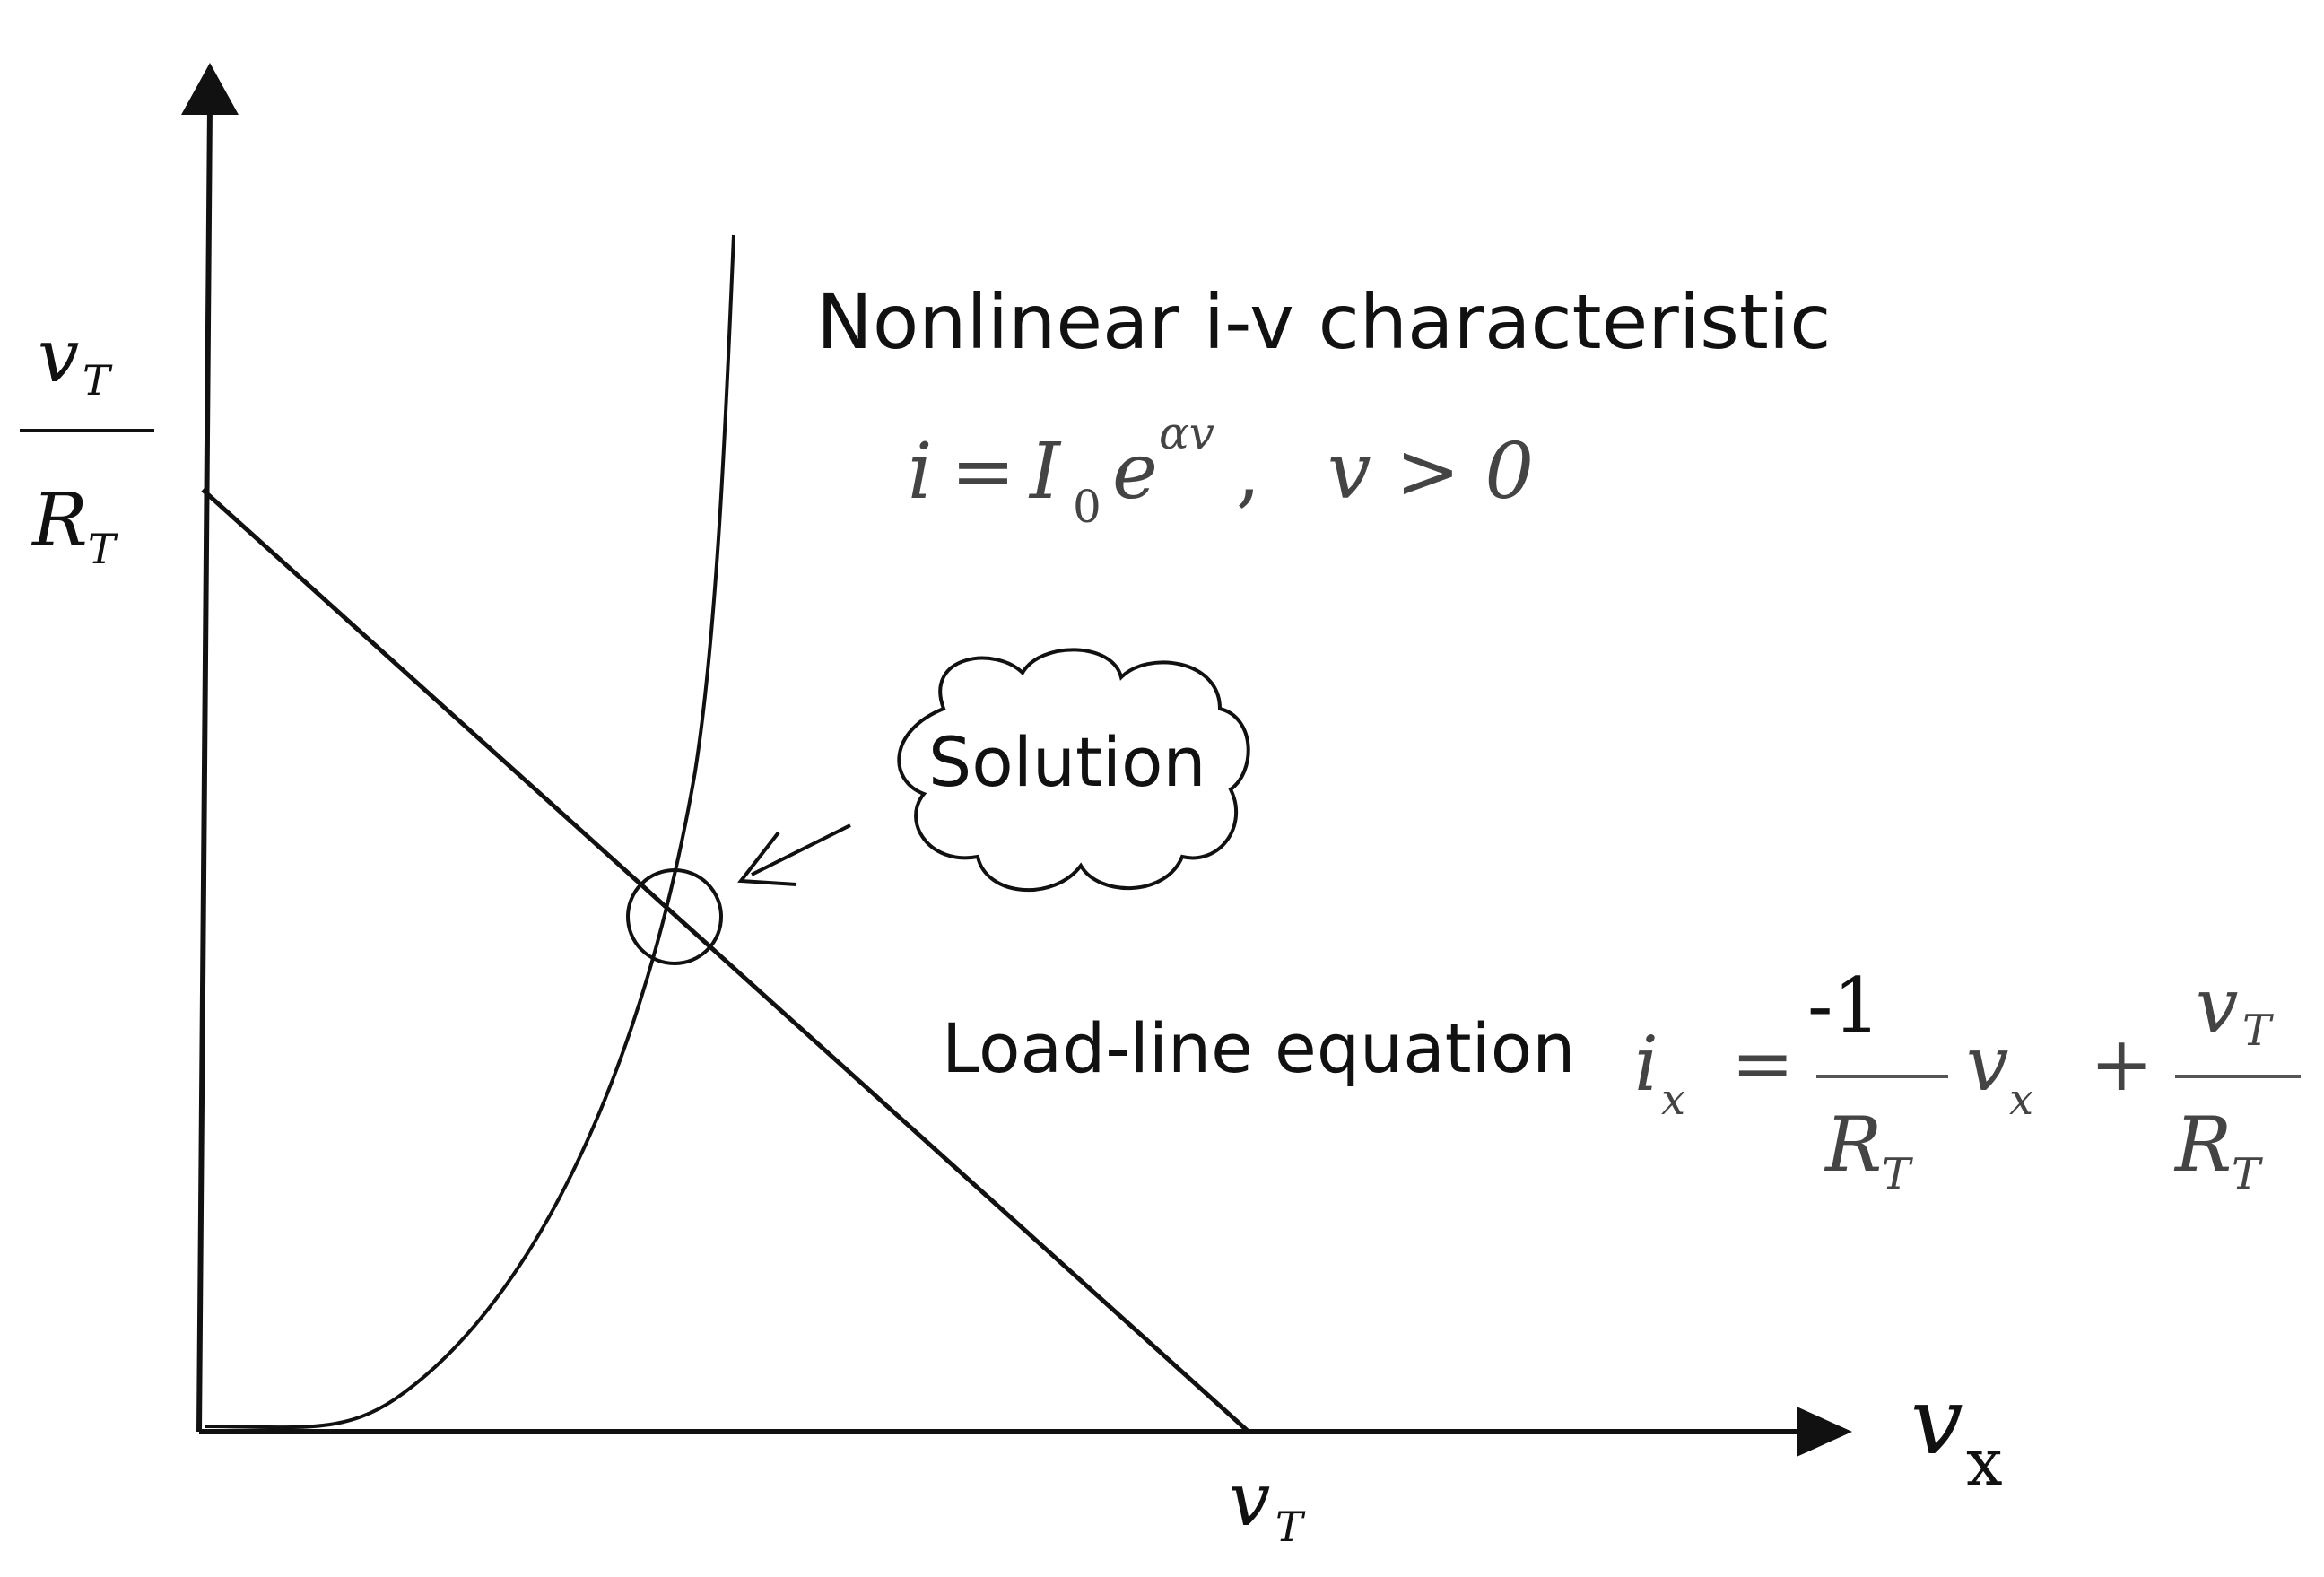  I want to click on load-line-equation: i x = -1 R T v x + v T R T, so click(1967, 1080).